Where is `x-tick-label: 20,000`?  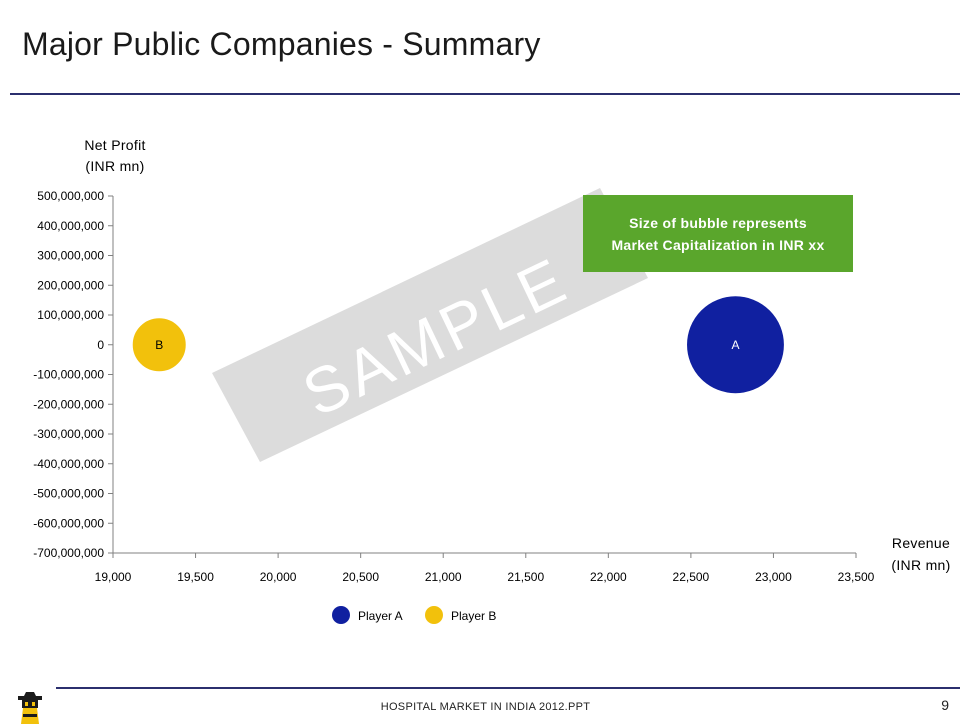
x-tick-label: 20,000 is located at coordinates (278, 577).